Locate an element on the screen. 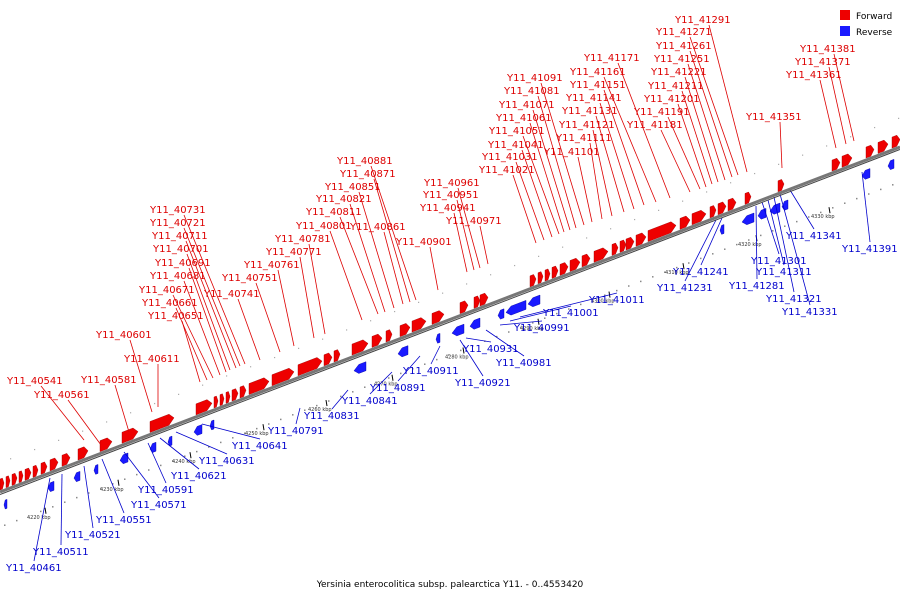  forward-gene-label: Y11_40861 is located at coordinates (377, 227).